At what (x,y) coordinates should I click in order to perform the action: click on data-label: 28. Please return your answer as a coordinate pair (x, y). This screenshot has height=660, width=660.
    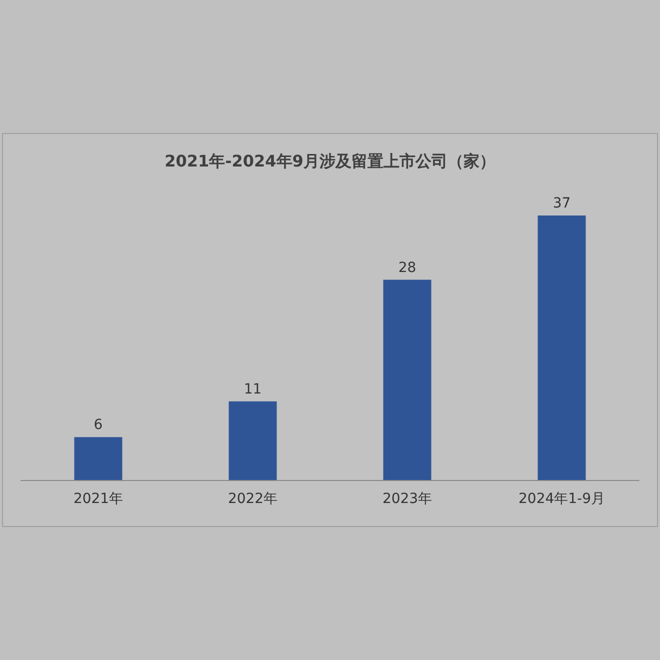
    Looking at the image, I should click on (407, 268).